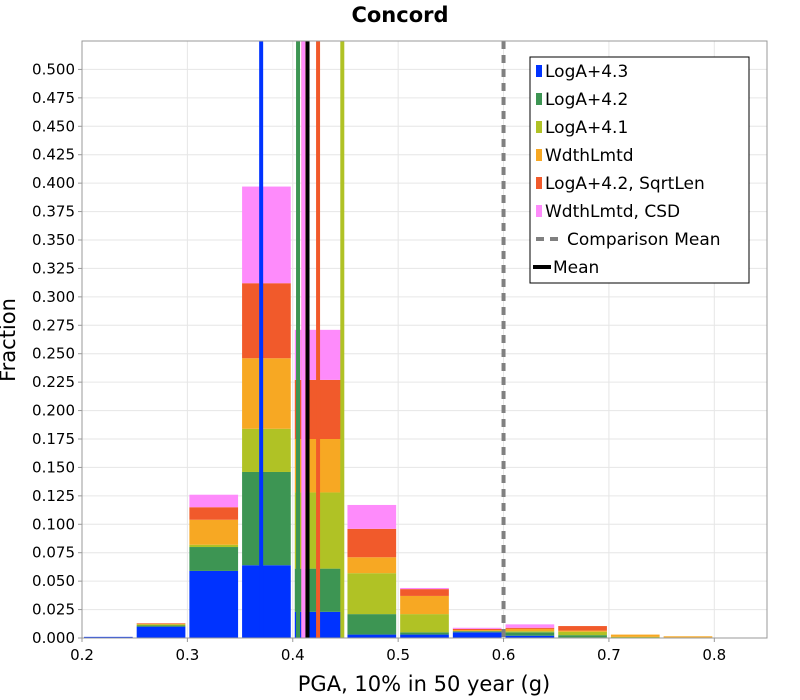 This screenshot has width=800, height=700. What do you see at coordinates (53, 382) in the screenshot?
I see `y-tick-label: 0.225` at bounding box center [53, 382].